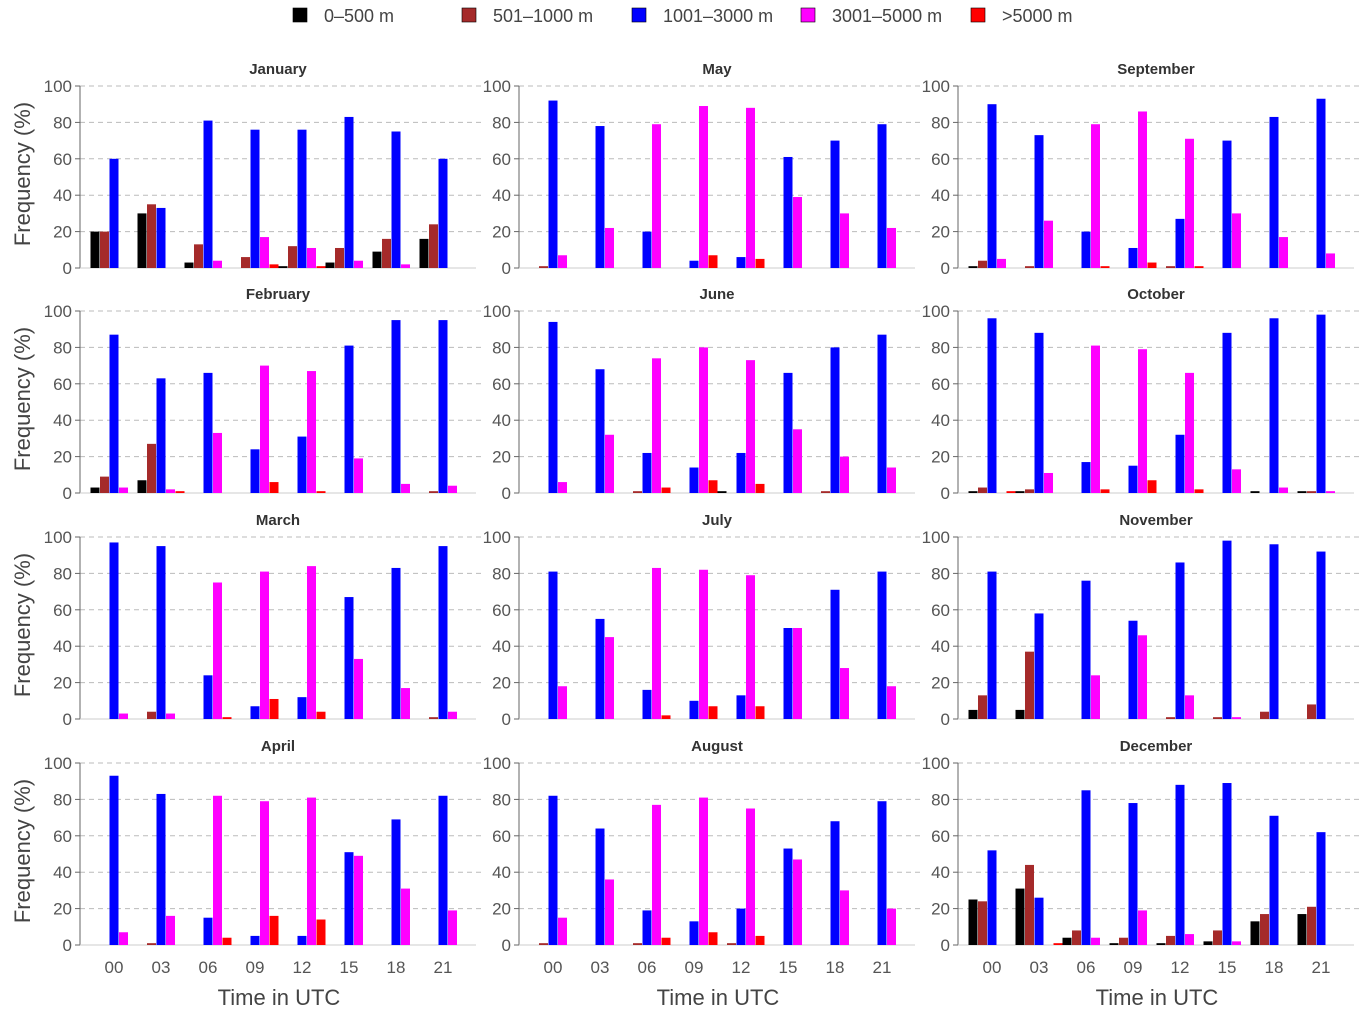 Image resolution: width=1364 pixels, height=1010 pixels. Describe the element at coordinates (1140, 620) in the screenshot. I see `panel-november: November 0 20 40 60 80 100` at that location.